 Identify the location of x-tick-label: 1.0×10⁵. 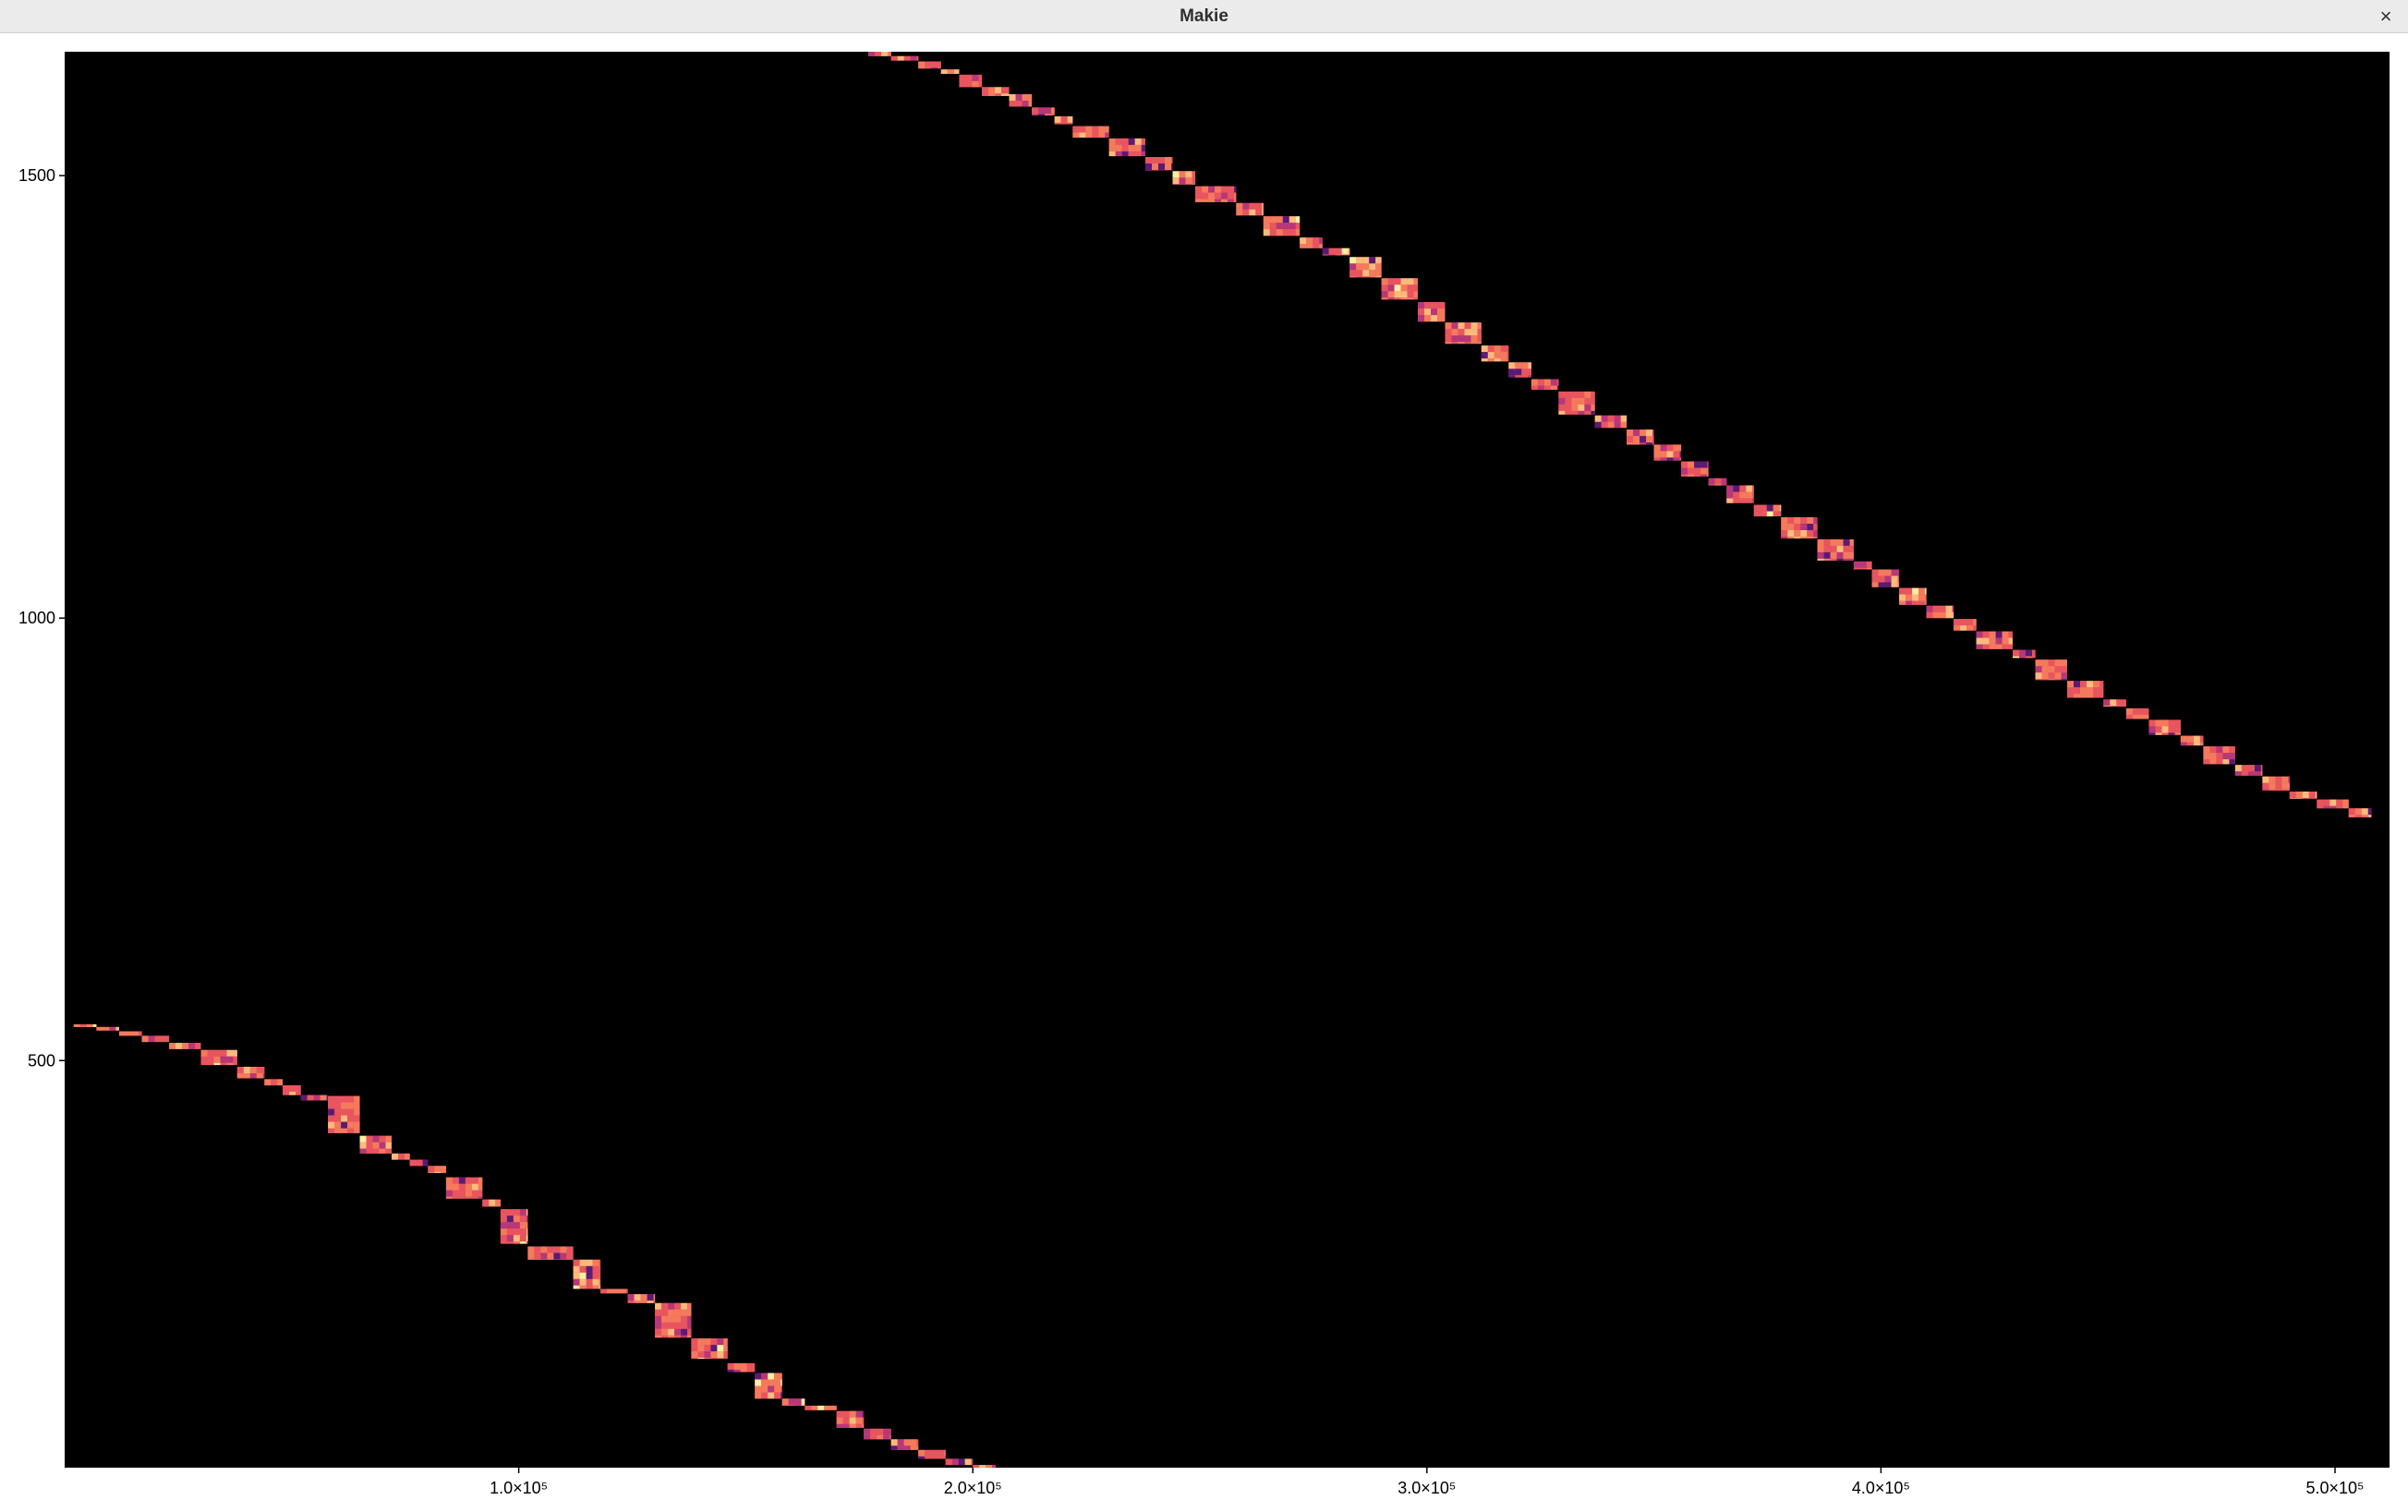
(519, 1488).